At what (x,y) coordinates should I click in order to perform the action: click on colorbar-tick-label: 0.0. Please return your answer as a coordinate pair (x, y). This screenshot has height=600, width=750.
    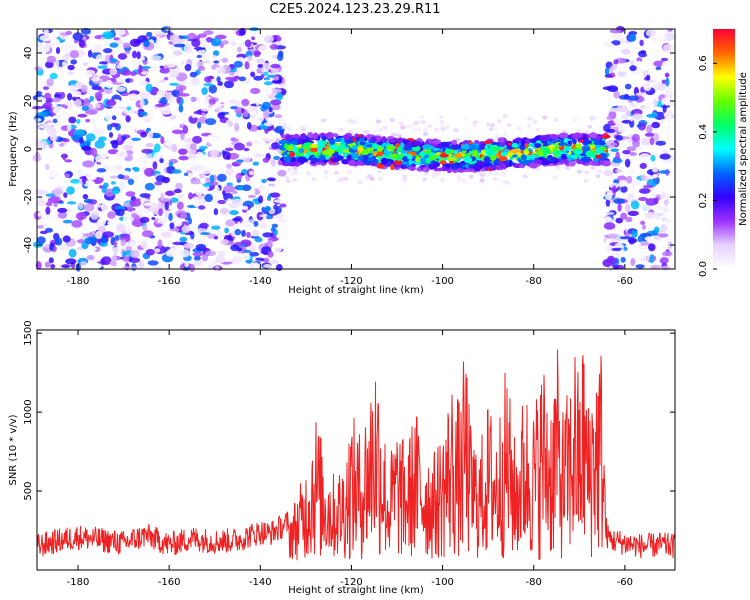
    Looking at the image, I should click on (703, 269).